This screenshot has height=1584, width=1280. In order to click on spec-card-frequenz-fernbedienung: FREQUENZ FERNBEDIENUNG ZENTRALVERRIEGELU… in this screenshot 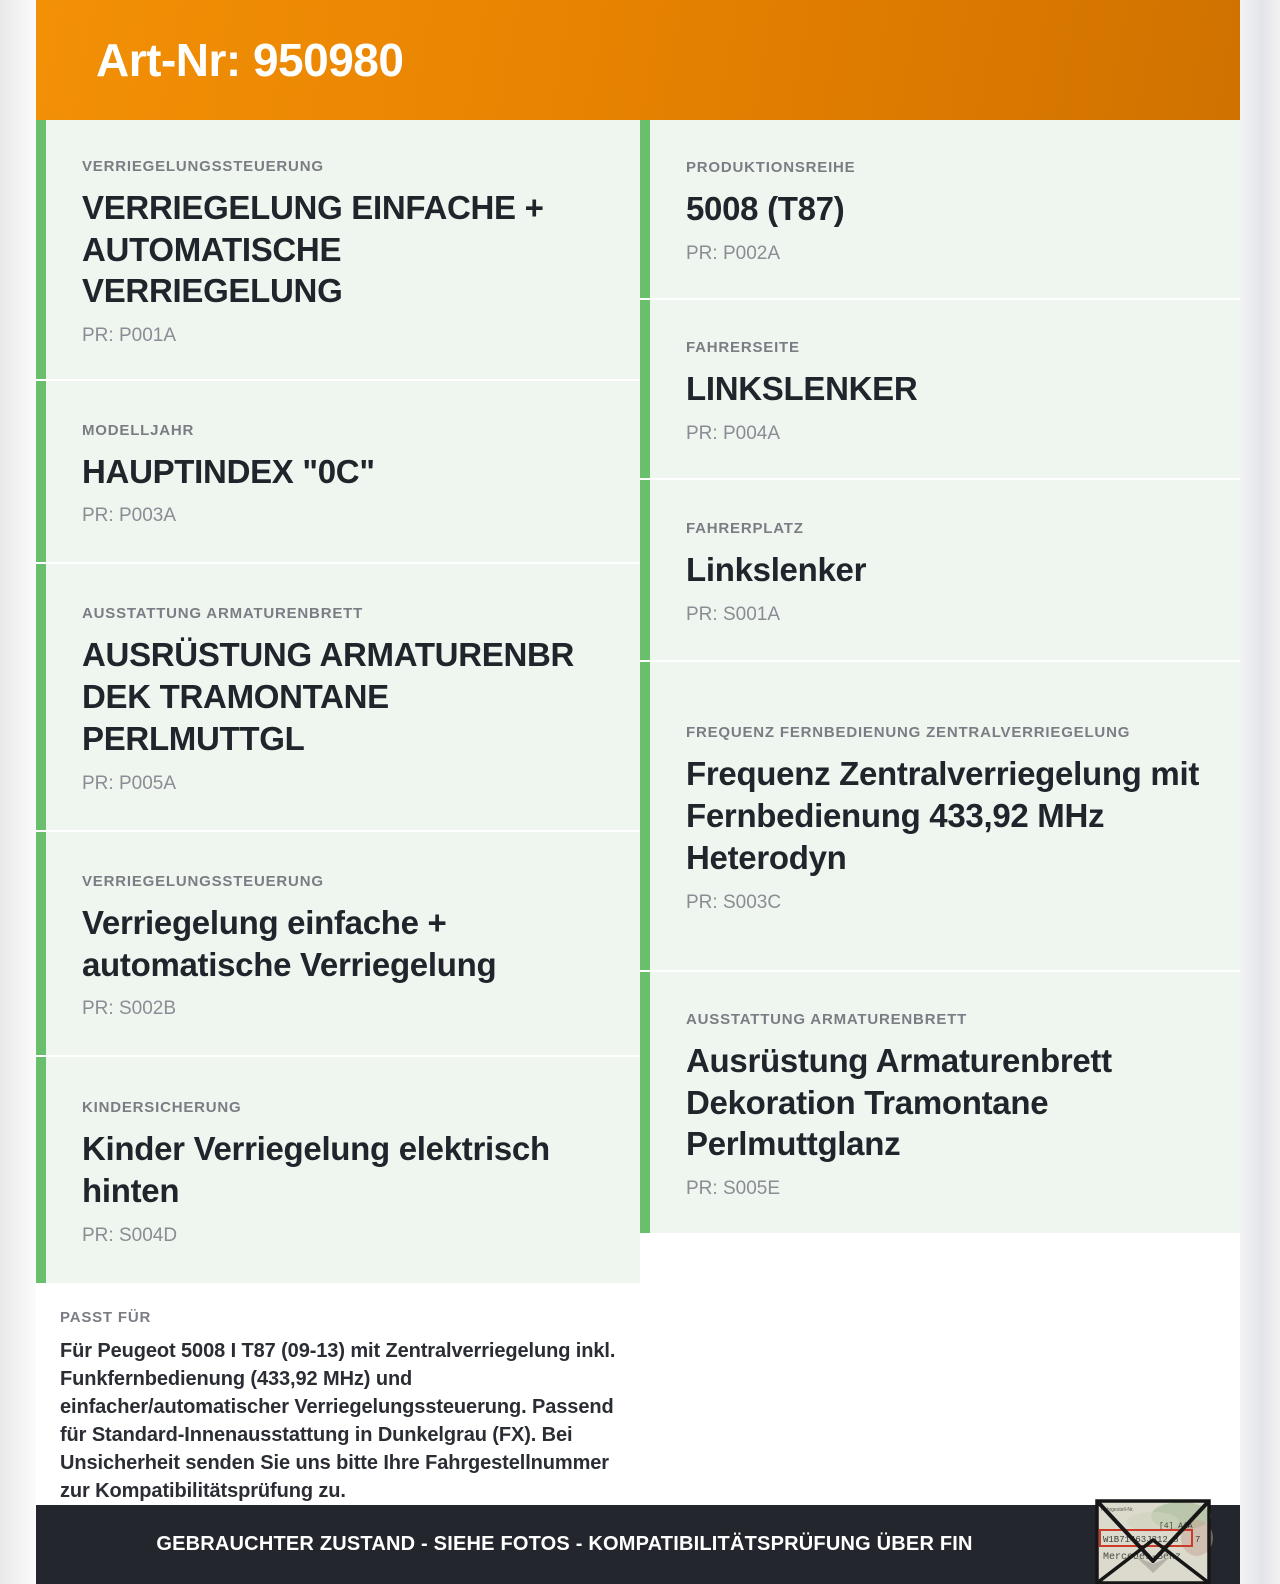, I will do `click(940, 816)`.